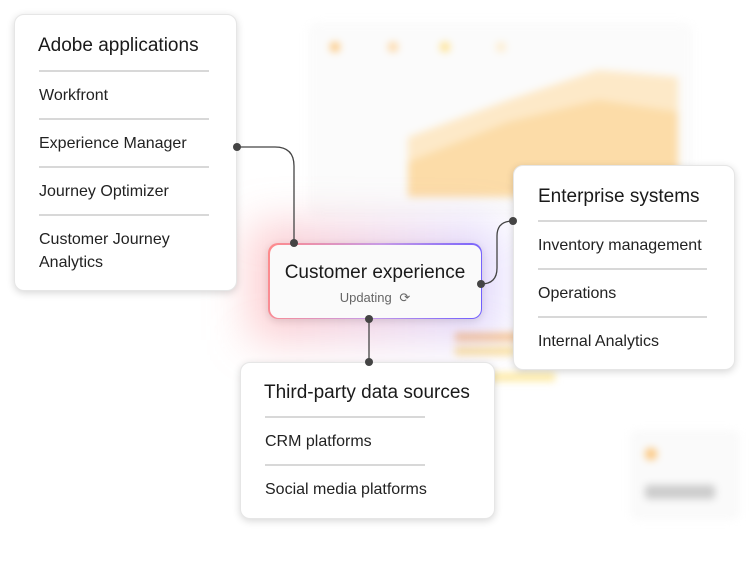 The image size is (750, 563). I want to click on list-item-inventory-management: Inventory management, so click(620, 245).